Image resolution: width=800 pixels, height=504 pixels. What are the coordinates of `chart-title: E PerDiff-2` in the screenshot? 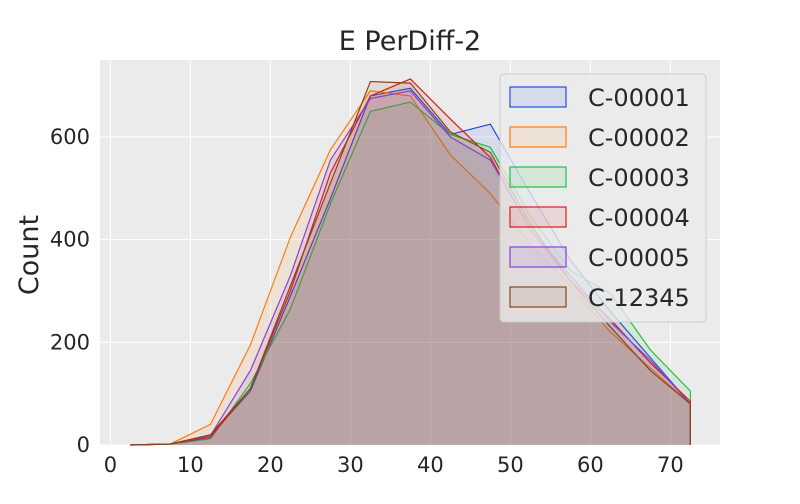 It's located at (410, 41).